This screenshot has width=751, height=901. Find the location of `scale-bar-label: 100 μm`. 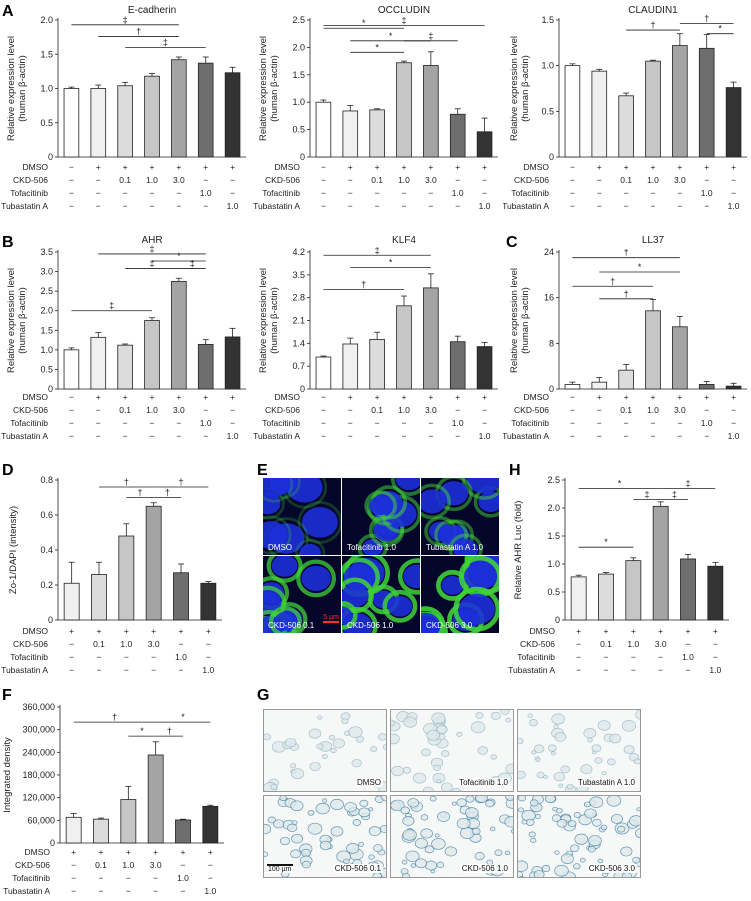

scale-bar-label: 100 μm is located at coordinates (280, 868).